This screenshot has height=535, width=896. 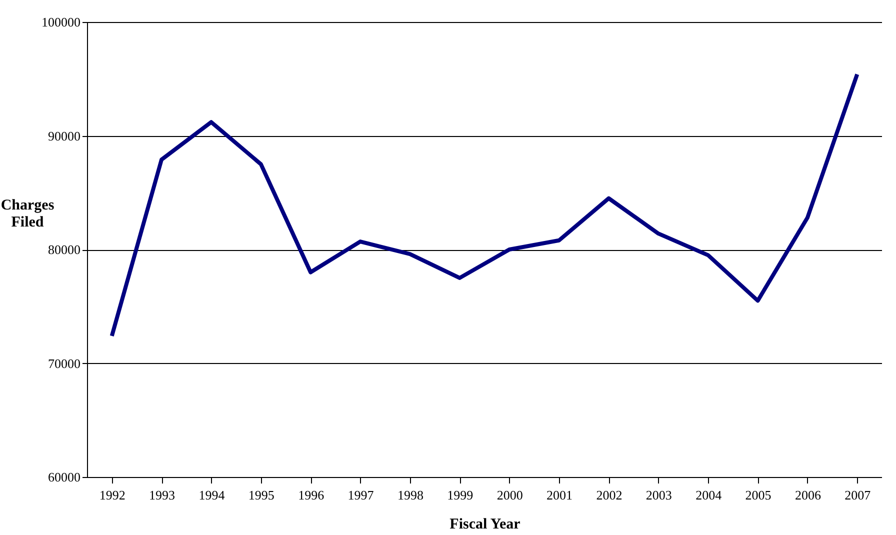 I want to click on x-tick-label: 2005, so click(x=758, y=495).